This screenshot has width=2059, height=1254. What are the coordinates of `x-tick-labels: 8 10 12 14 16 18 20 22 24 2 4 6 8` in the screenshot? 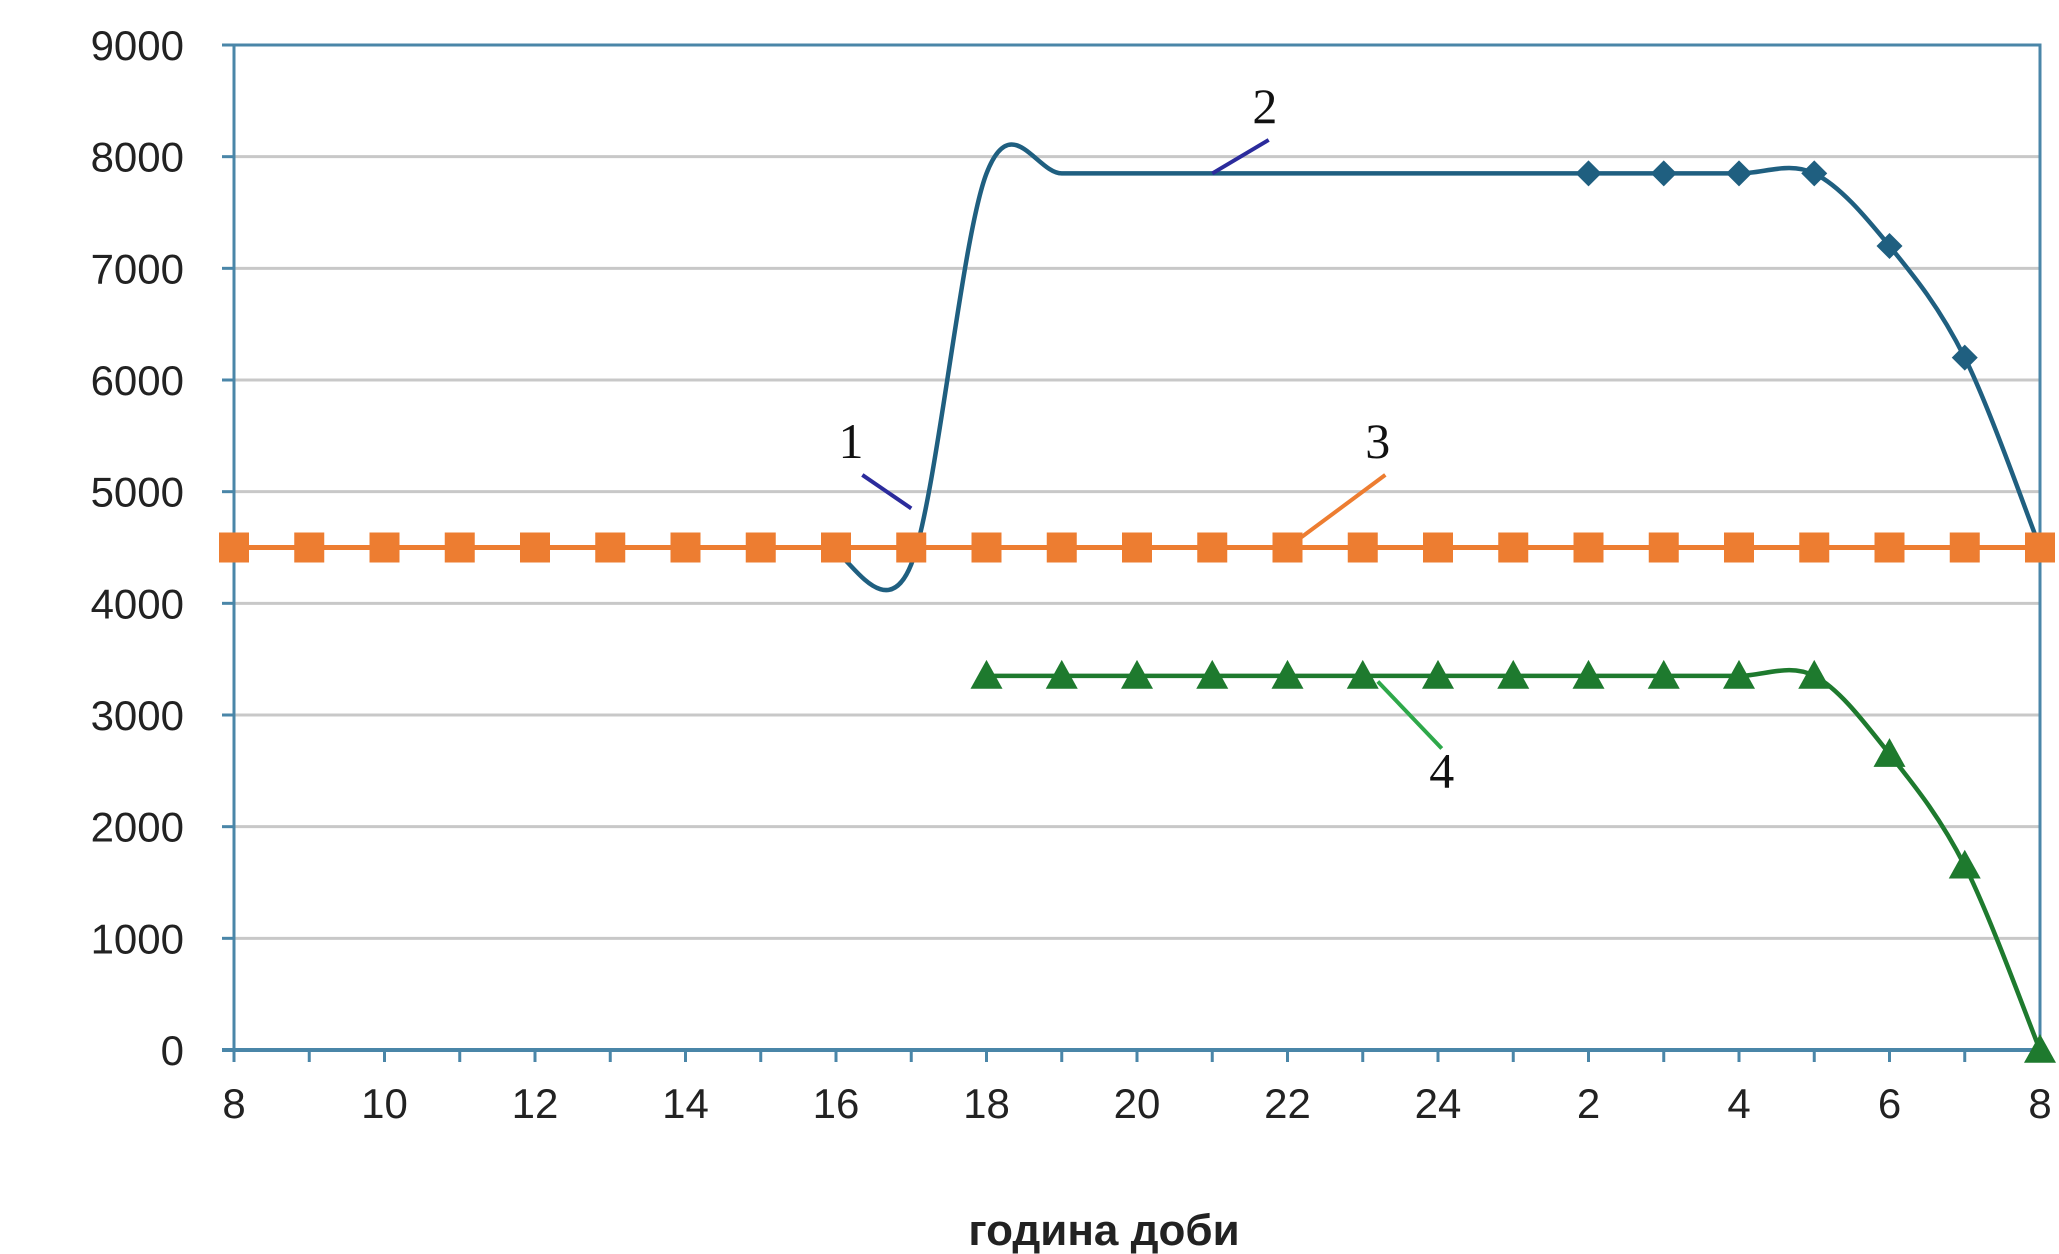 It's located at (1136, 1103).